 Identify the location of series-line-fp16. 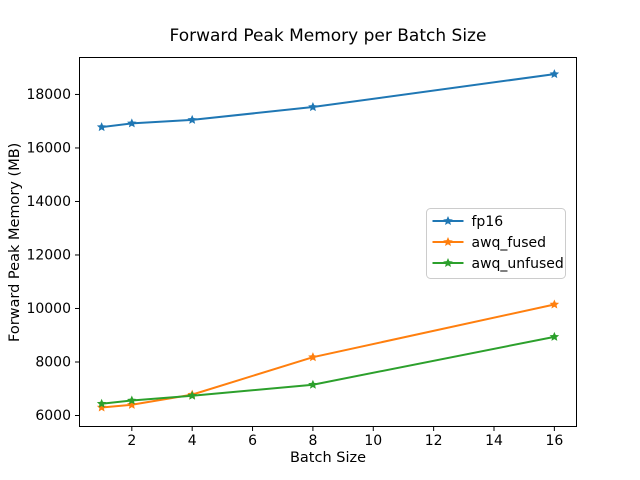
(328, 101).